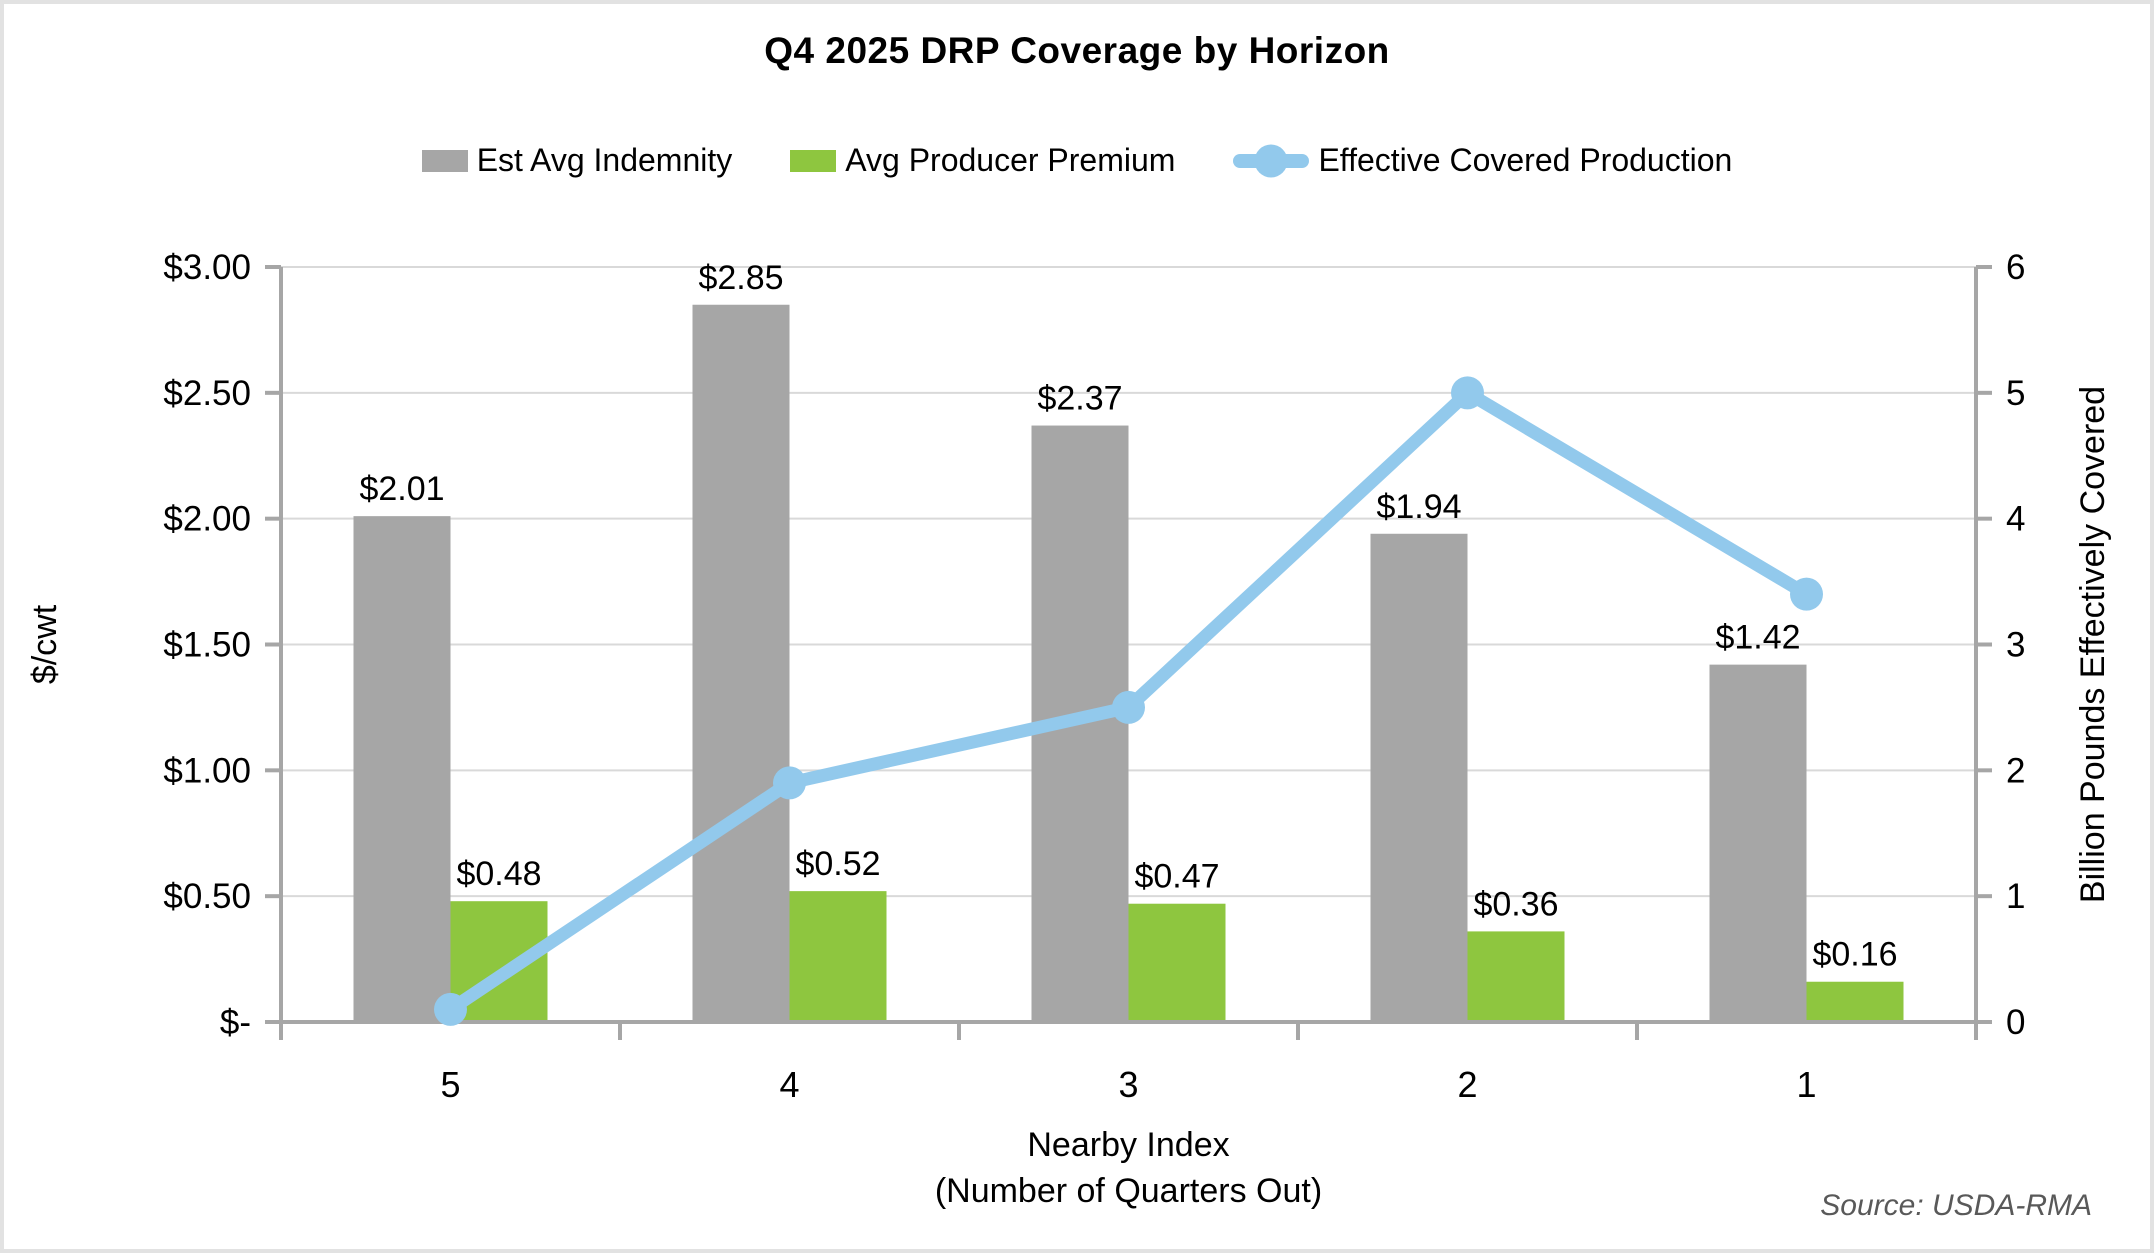 This screenshot has width=2154, height=1253. What do you see at coordinates (2093, 644) in the screenshot?
I see `right-axis-title: Billion Pounds Effectively Covered` at bounding box center [2093, 644].